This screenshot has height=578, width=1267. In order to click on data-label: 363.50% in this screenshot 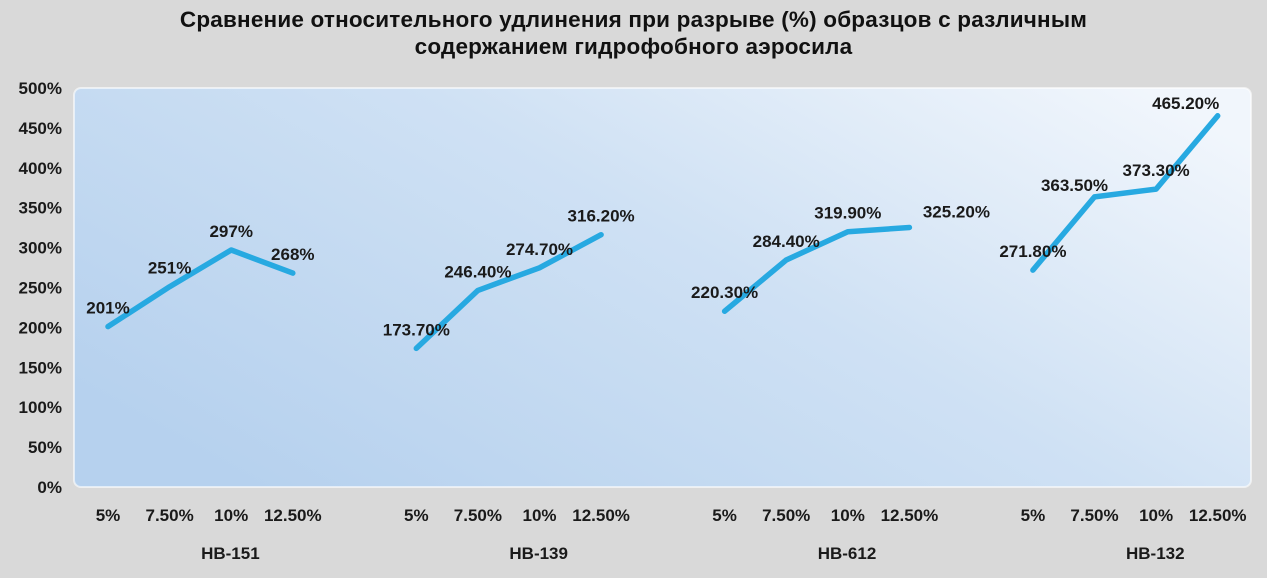, I will do `click(1074, 185)`.